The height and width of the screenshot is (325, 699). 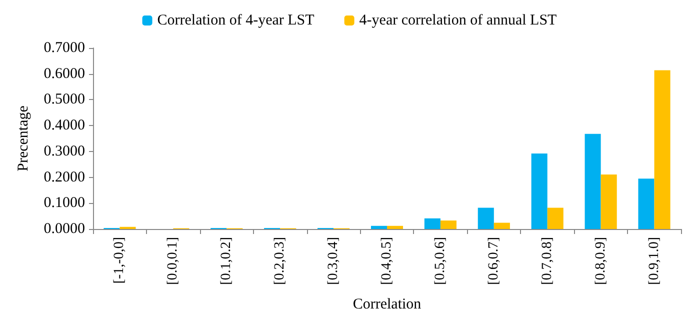 What do you see at coordinates (120, 260) in the screenshot?
I see `x-tick-label: [-1,-0,0]` at bounding box center [120, 260].